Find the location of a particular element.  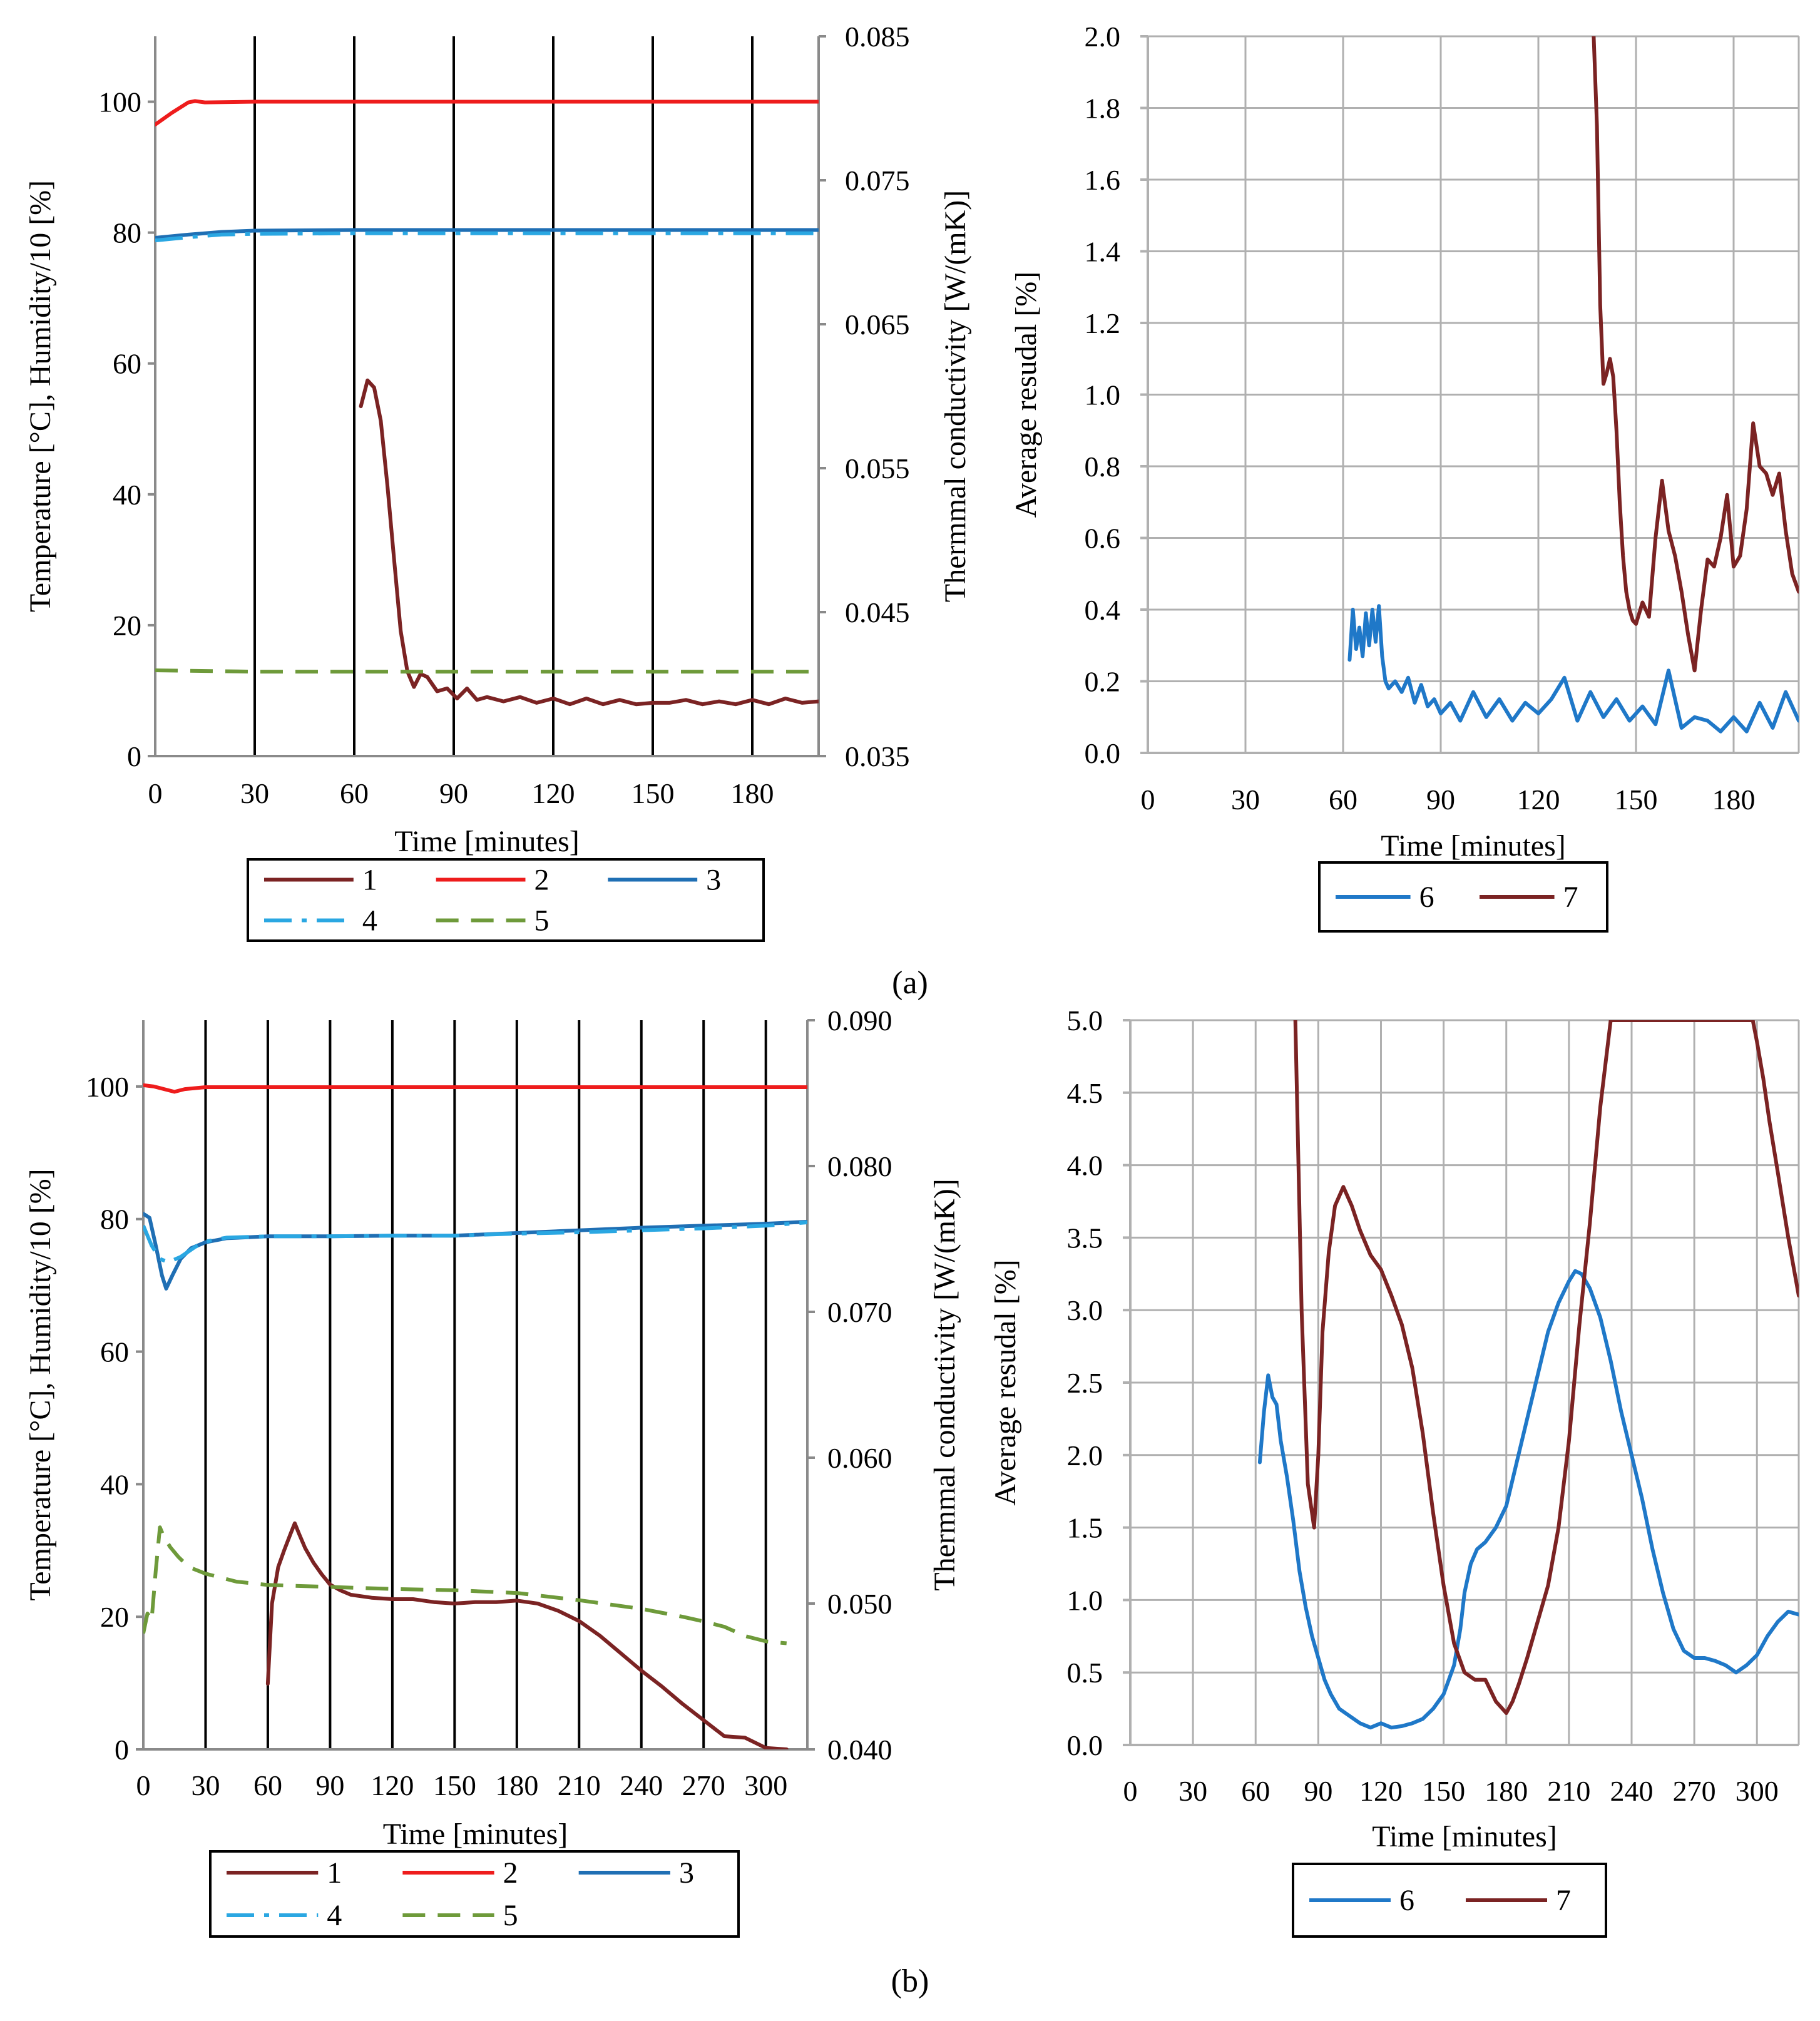

y-tick-label: 1.8 is located at coordinates (1103, 109).